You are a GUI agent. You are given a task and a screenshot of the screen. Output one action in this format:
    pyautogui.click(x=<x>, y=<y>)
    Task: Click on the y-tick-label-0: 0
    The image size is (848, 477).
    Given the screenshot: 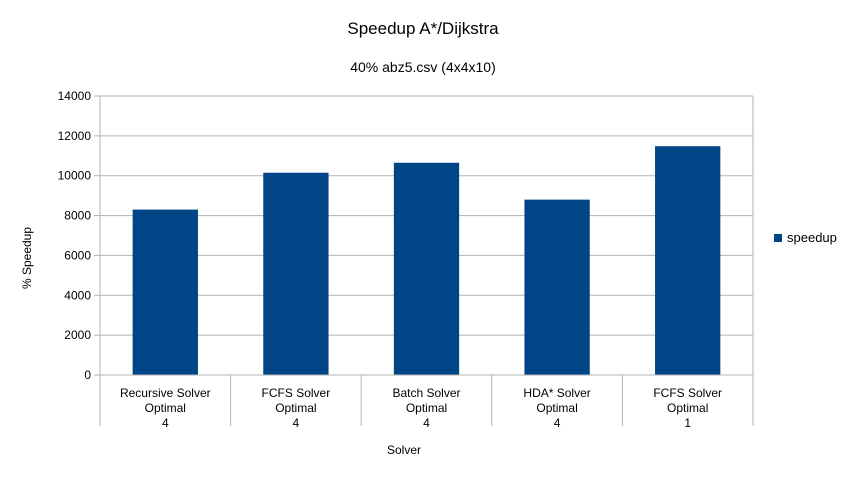 What is the action you would take?
    pyautogui.click(x=87, y=375)
    